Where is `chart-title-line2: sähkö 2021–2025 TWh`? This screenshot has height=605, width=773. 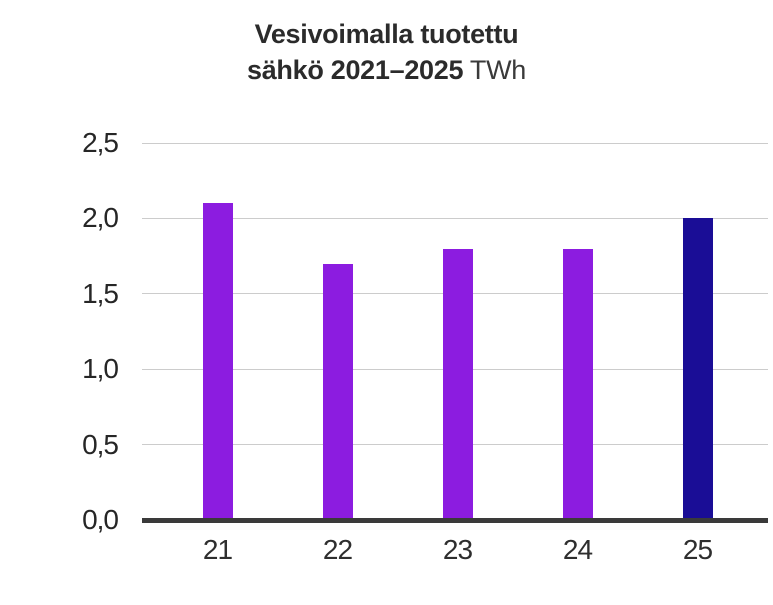
chart-title-line2: sähkö 2021–2025 TWh is located at coordinates (386, 70).